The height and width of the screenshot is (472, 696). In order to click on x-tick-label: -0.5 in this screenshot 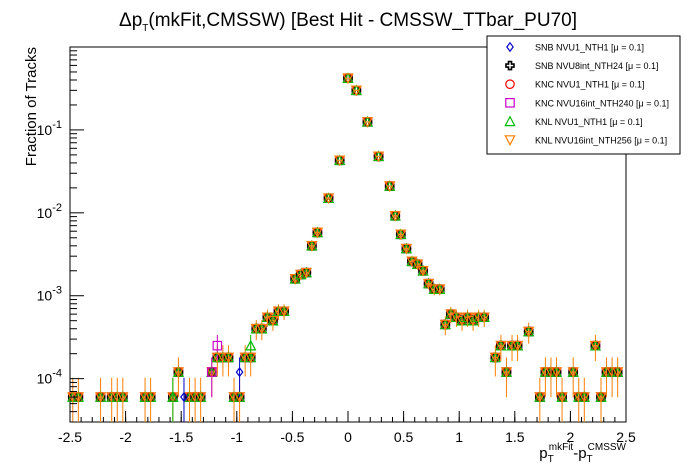, I will do `click(292, 437)`.